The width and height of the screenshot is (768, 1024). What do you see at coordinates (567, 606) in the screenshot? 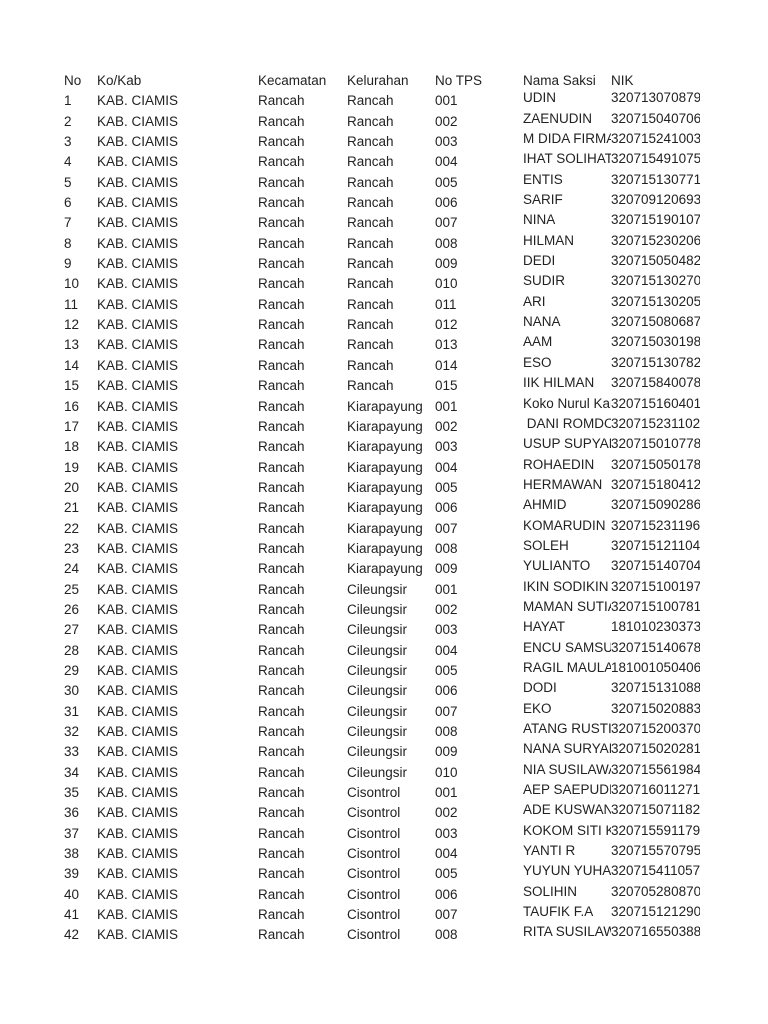
I see `cell-nama-saksi: MAMAN SUTIA` at bounding box center [567, 606].